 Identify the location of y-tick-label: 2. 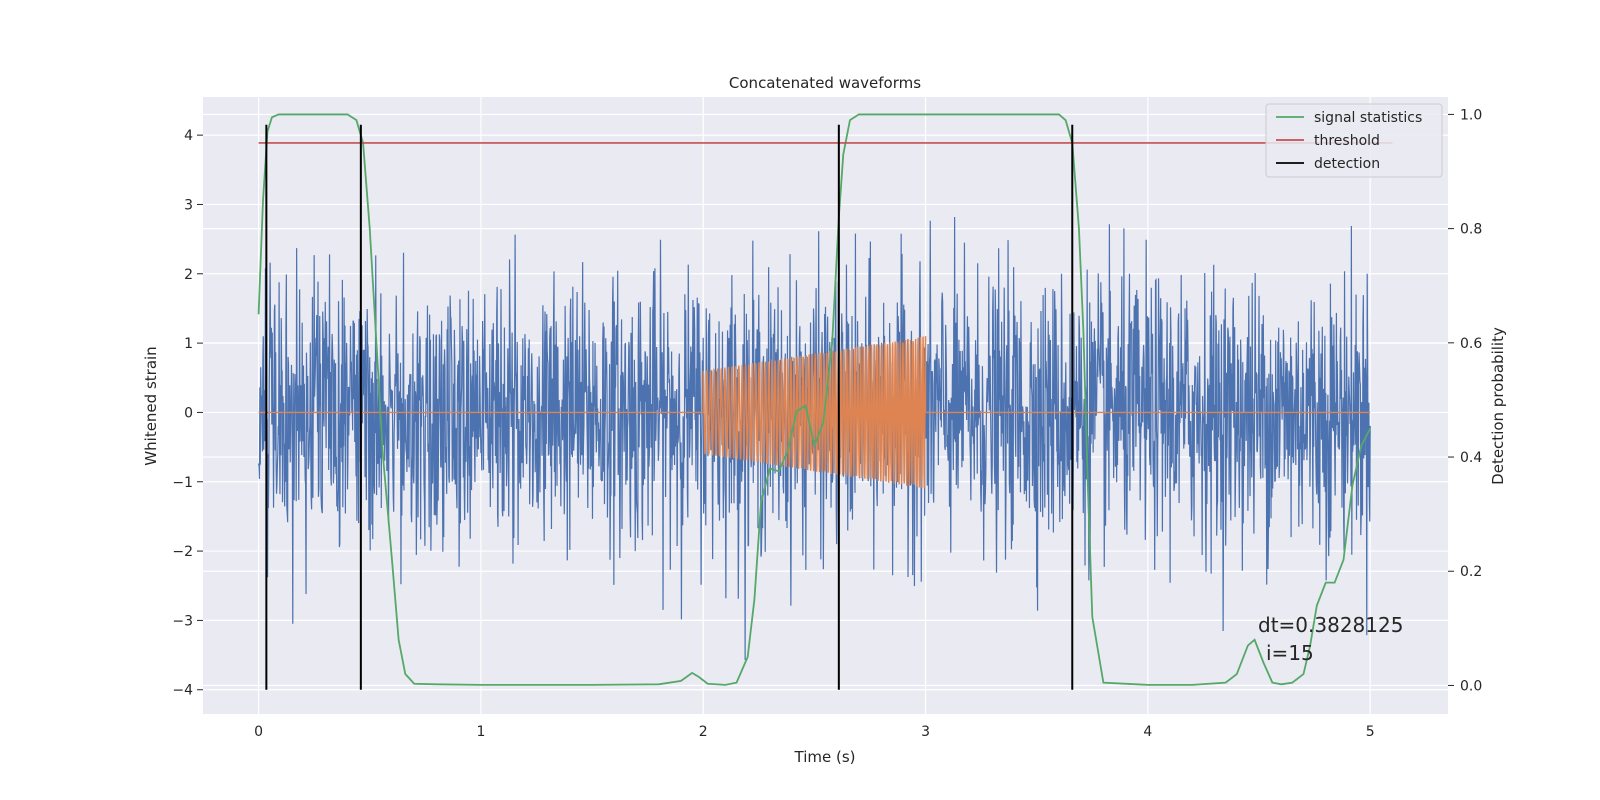
(188, 275).